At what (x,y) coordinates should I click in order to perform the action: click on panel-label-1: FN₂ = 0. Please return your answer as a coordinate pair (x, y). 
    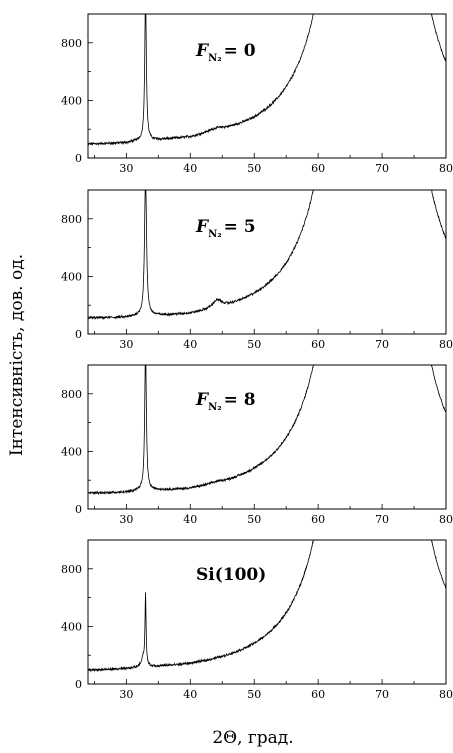
    Looking at the image, I should click on (225, 52).